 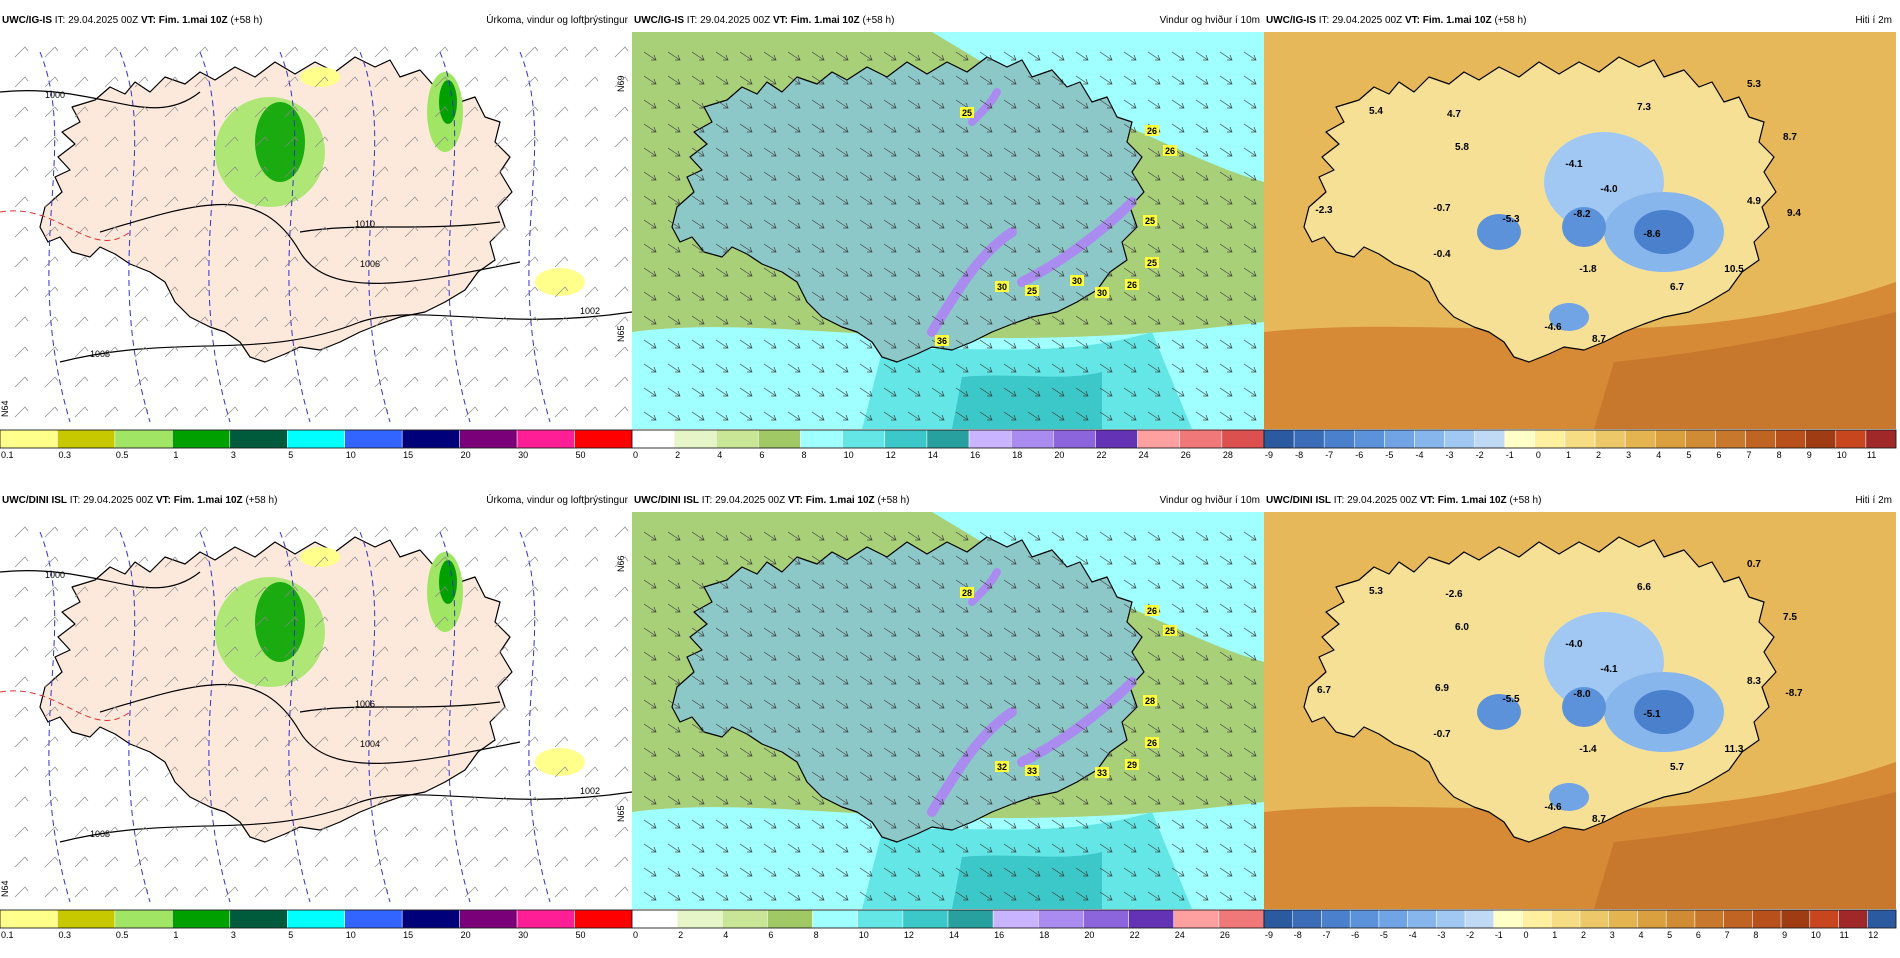 I want to click on gust-label: 26, so click(x=1152, y=743).